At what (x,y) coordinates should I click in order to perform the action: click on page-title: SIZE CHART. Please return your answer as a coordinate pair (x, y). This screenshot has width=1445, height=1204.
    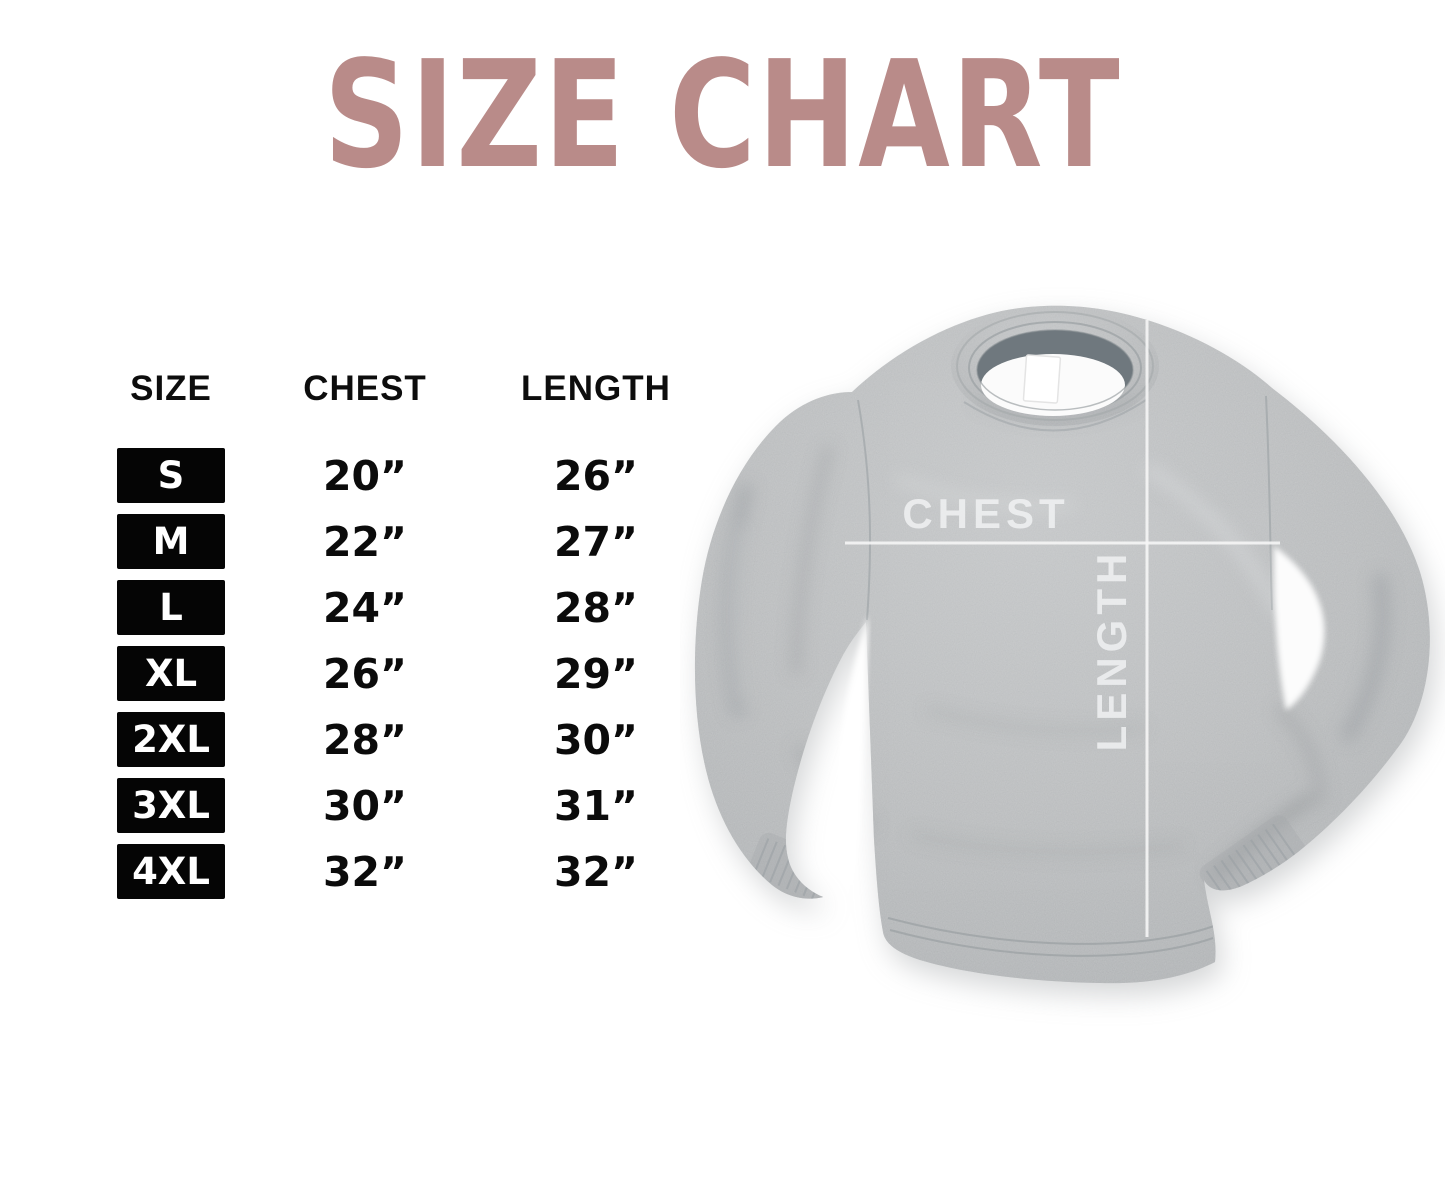
    Looking at the image, I should click on (722, 115).